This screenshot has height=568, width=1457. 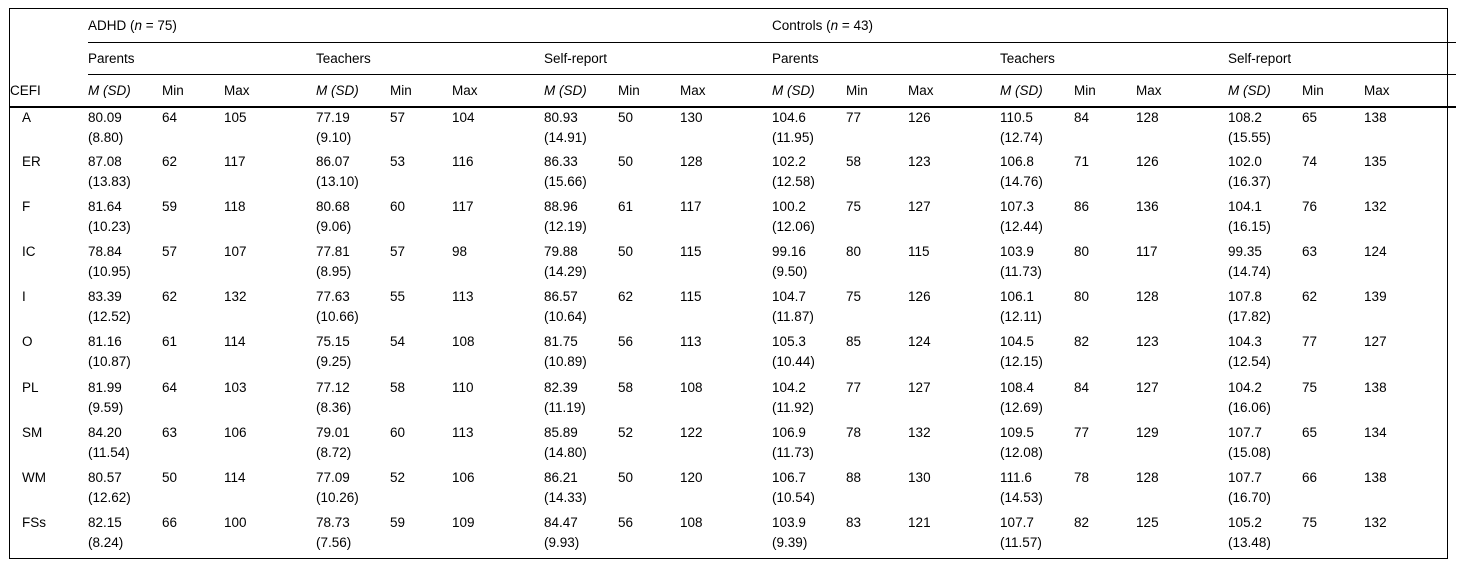 What do you see at coordinates (919, 522) in the screenshot?
I see `max-cell: 121` at bounding box center [919, 522].